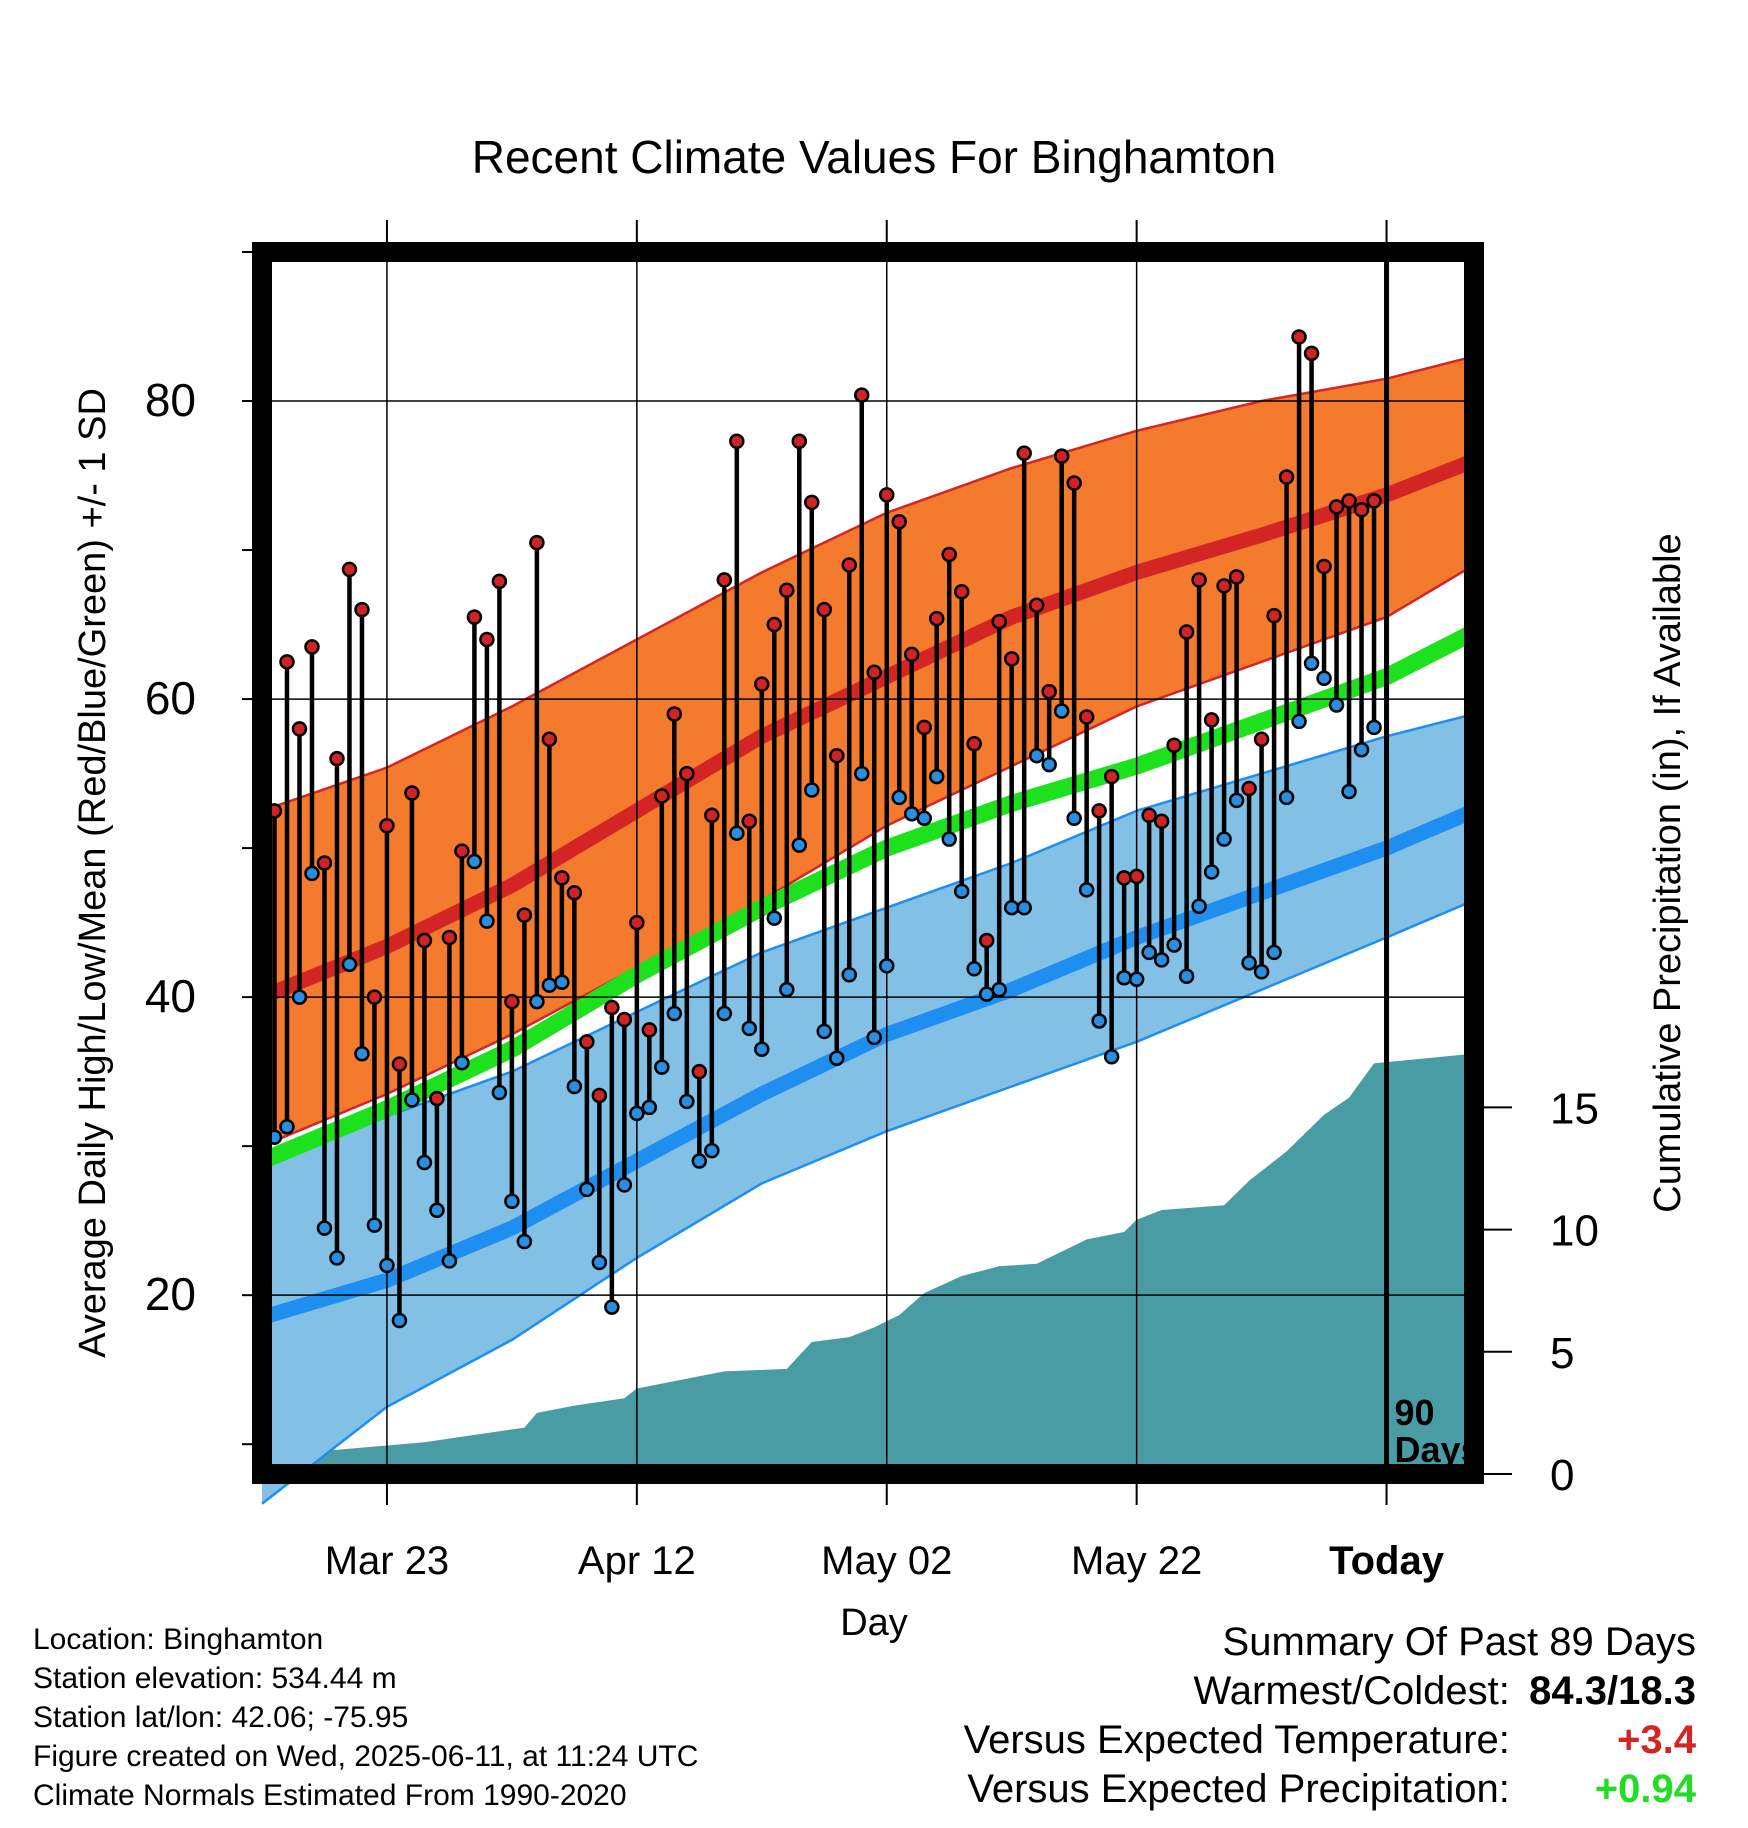  What do you see at coordinates (1574, 1231) in the screenshot?
I see `y2-tick-label: 10` at bounding box center [1574, 1231].